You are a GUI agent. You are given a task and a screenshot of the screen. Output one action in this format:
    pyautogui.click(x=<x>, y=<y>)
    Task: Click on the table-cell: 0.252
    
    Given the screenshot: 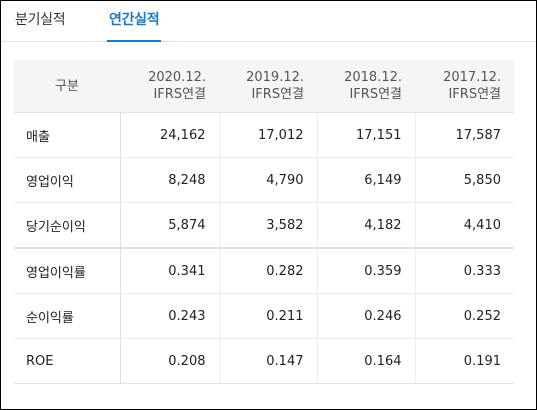 What is the action you would take?
    pyautogui.click(x=464, y=316)
    